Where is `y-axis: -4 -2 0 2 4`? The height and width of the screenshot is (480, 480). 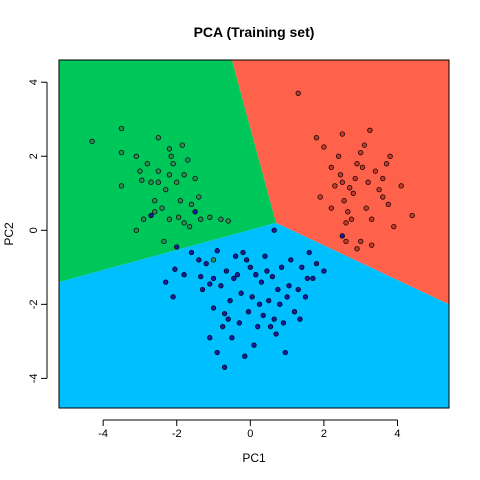 y-axis: -4 -2 0 2 4 is located at coordinates (38, 231).